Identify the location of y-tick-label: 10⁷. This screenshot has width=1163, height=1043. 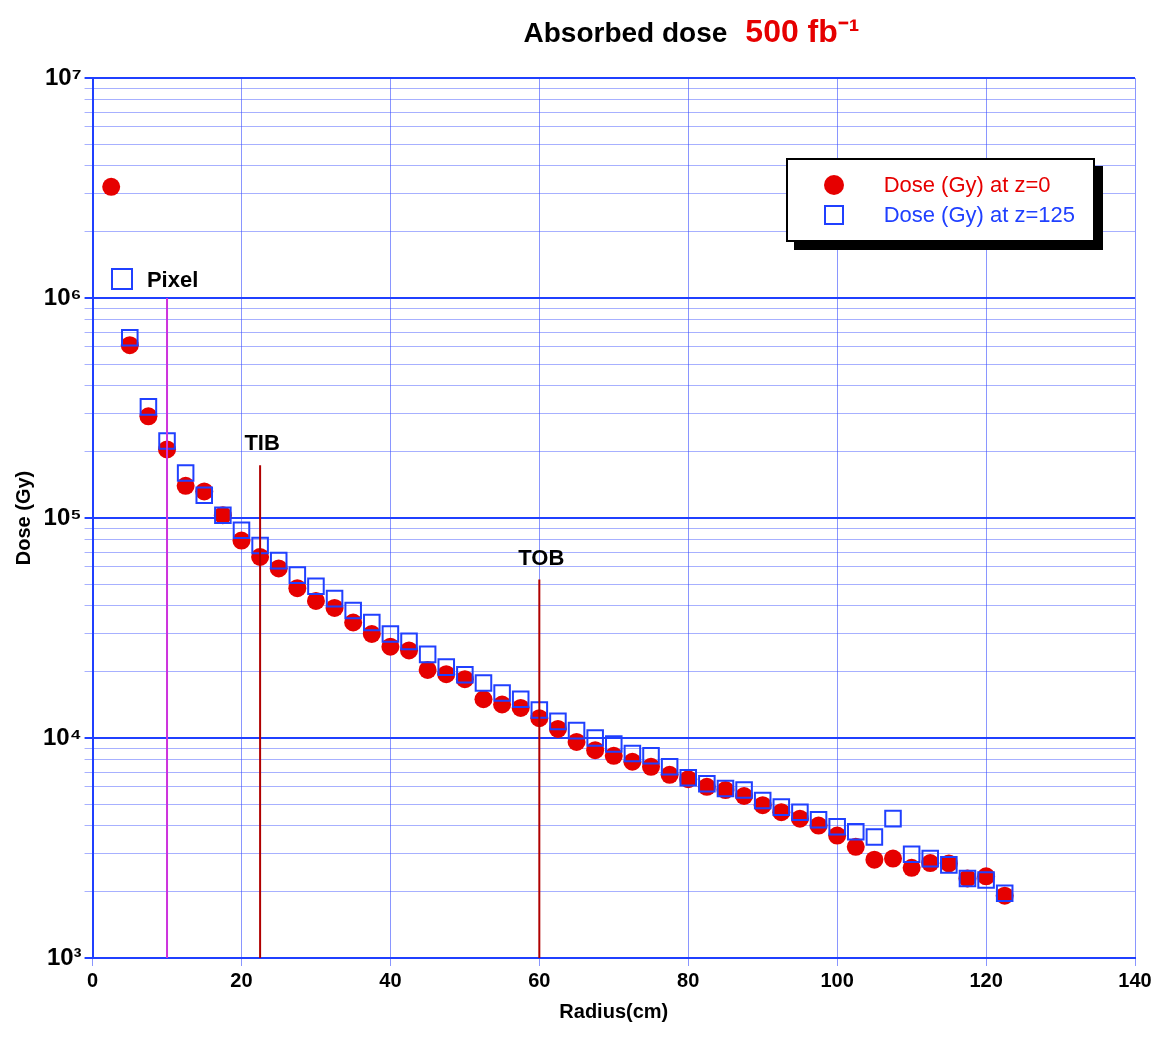
(63, 76).